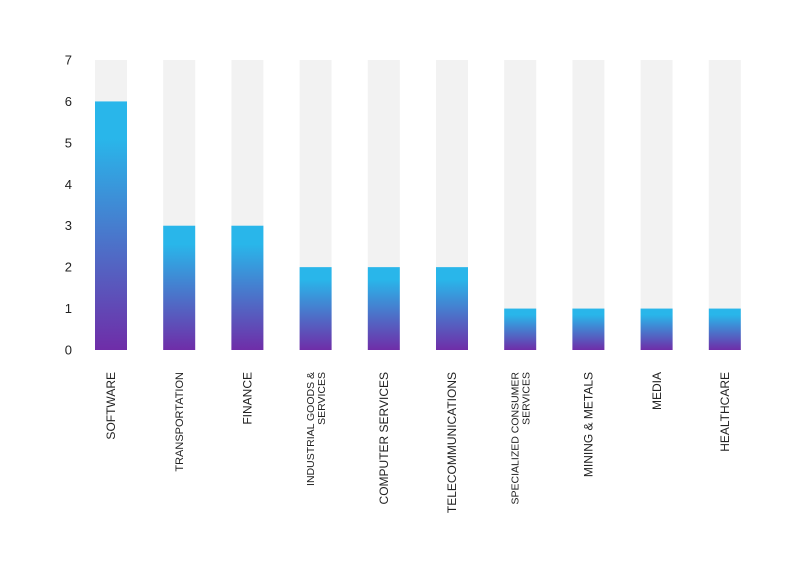  I want to click on x-tick-label-line: SPECIALIZED CONSUMER, so click(515, 438).